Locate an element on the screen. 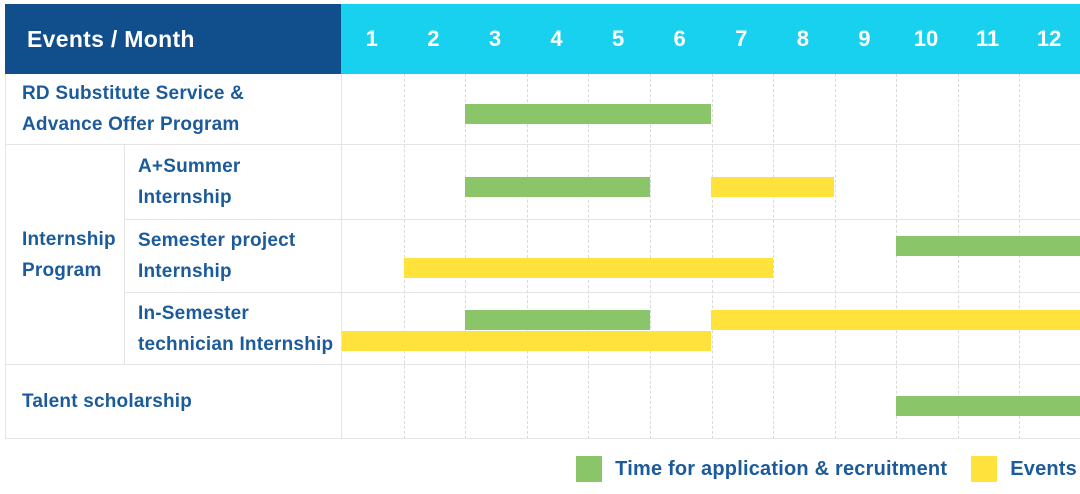  chart-cell-in-semester is located at coordinates (711, 328).